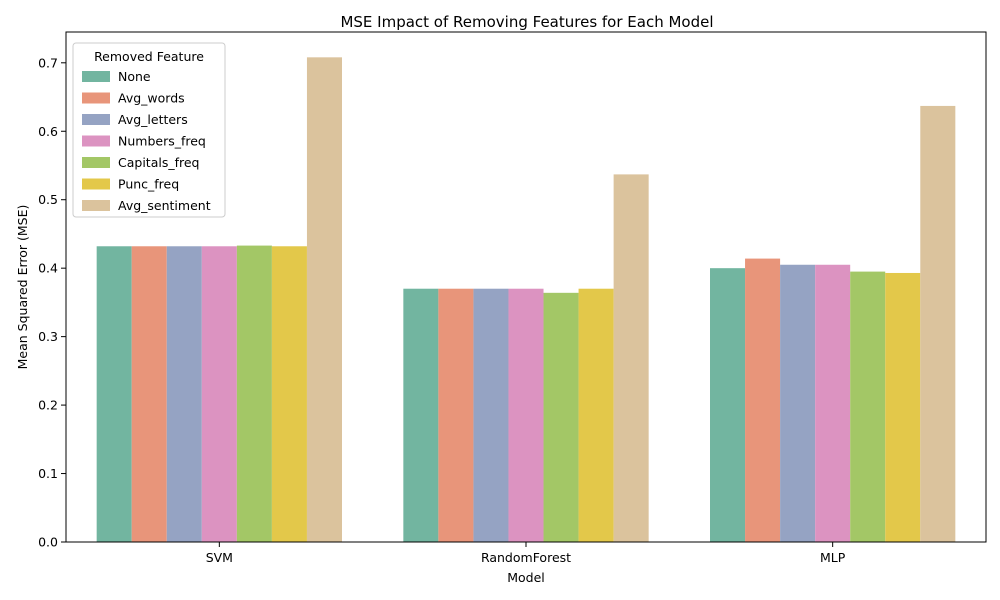 Image resolution: width=1000 pixels, height=600 pixels. Describe the element at coordinates (151, 98) in the screenshot. I see `legend-label: Avg_words` at that location.